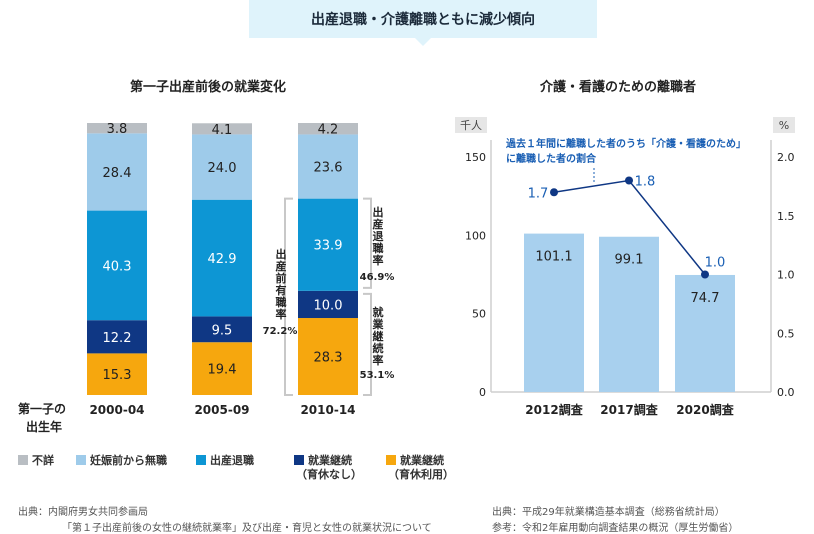 The width and height of the screenshot is (814, 534). I want to click on x-tick-label: 2005-09, so click(221, 410).